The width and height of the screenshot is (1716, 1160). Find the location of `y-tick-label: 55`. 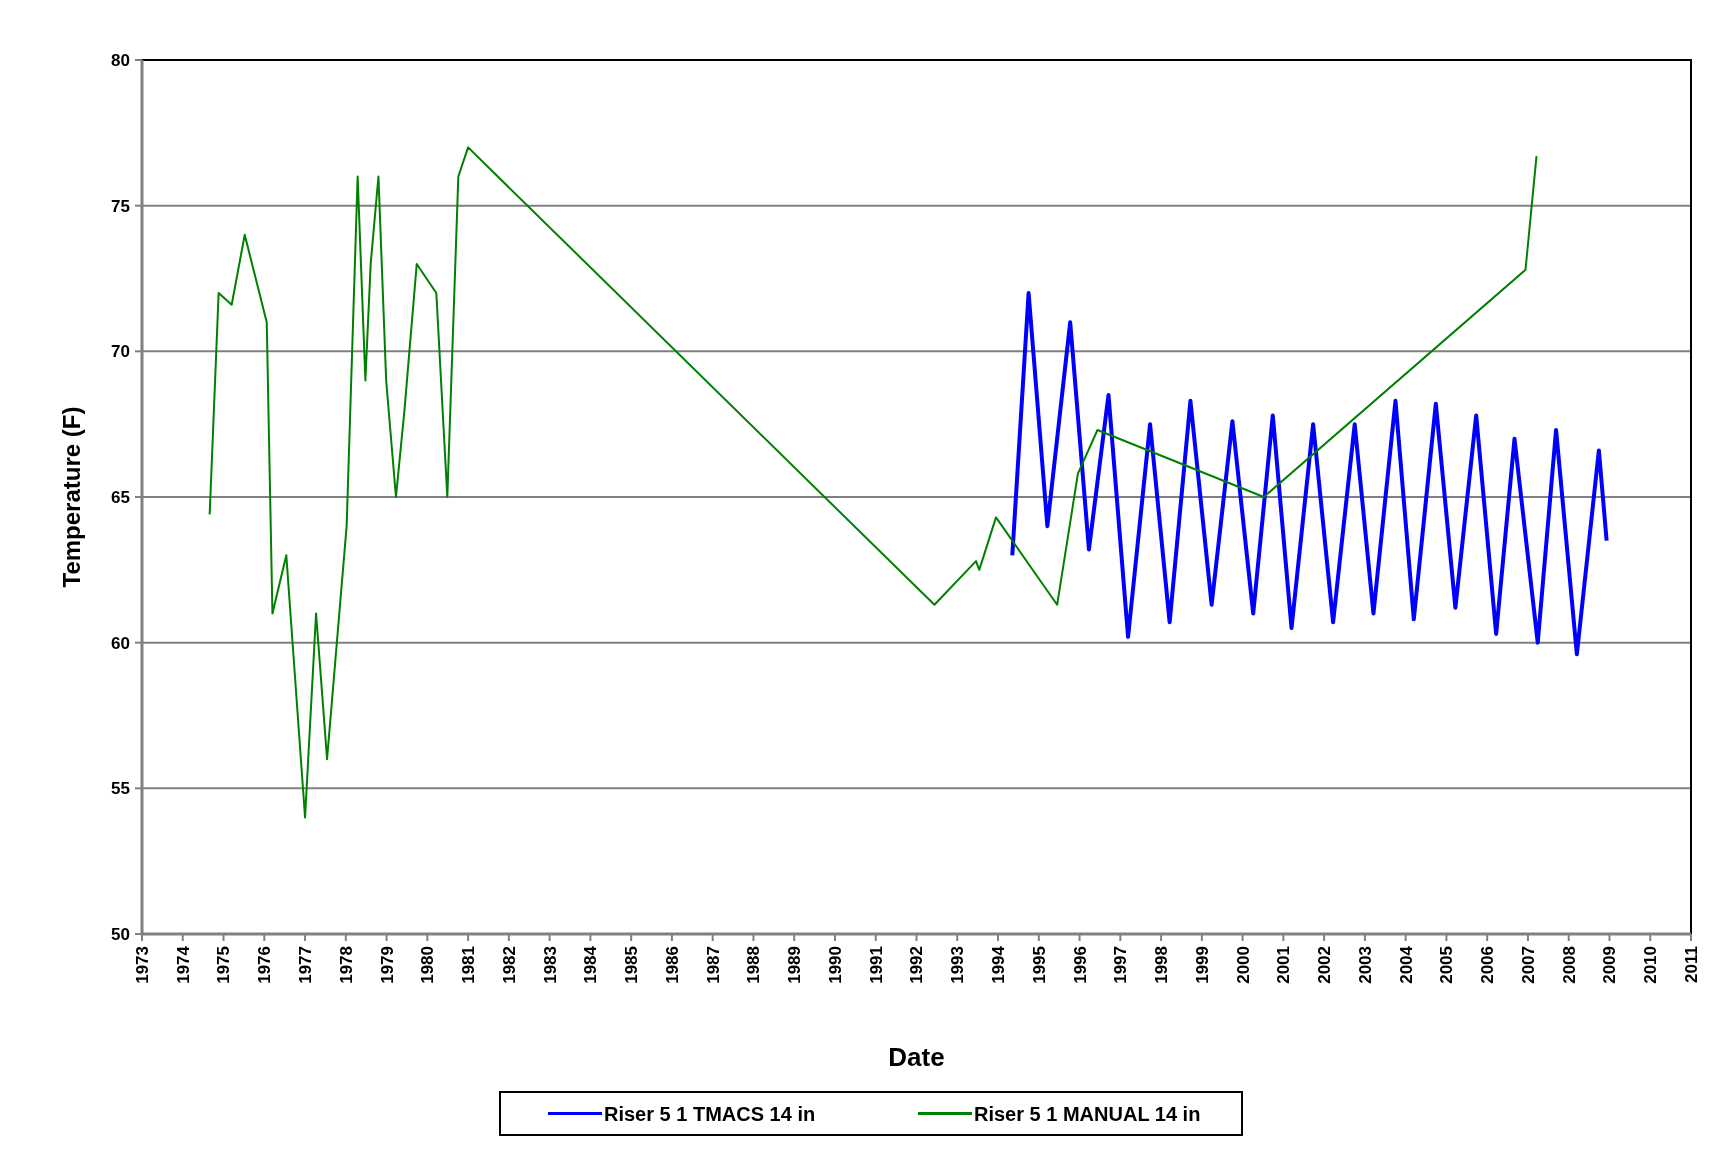

y-tick-label: 55 is located at coordinates (120, 789).